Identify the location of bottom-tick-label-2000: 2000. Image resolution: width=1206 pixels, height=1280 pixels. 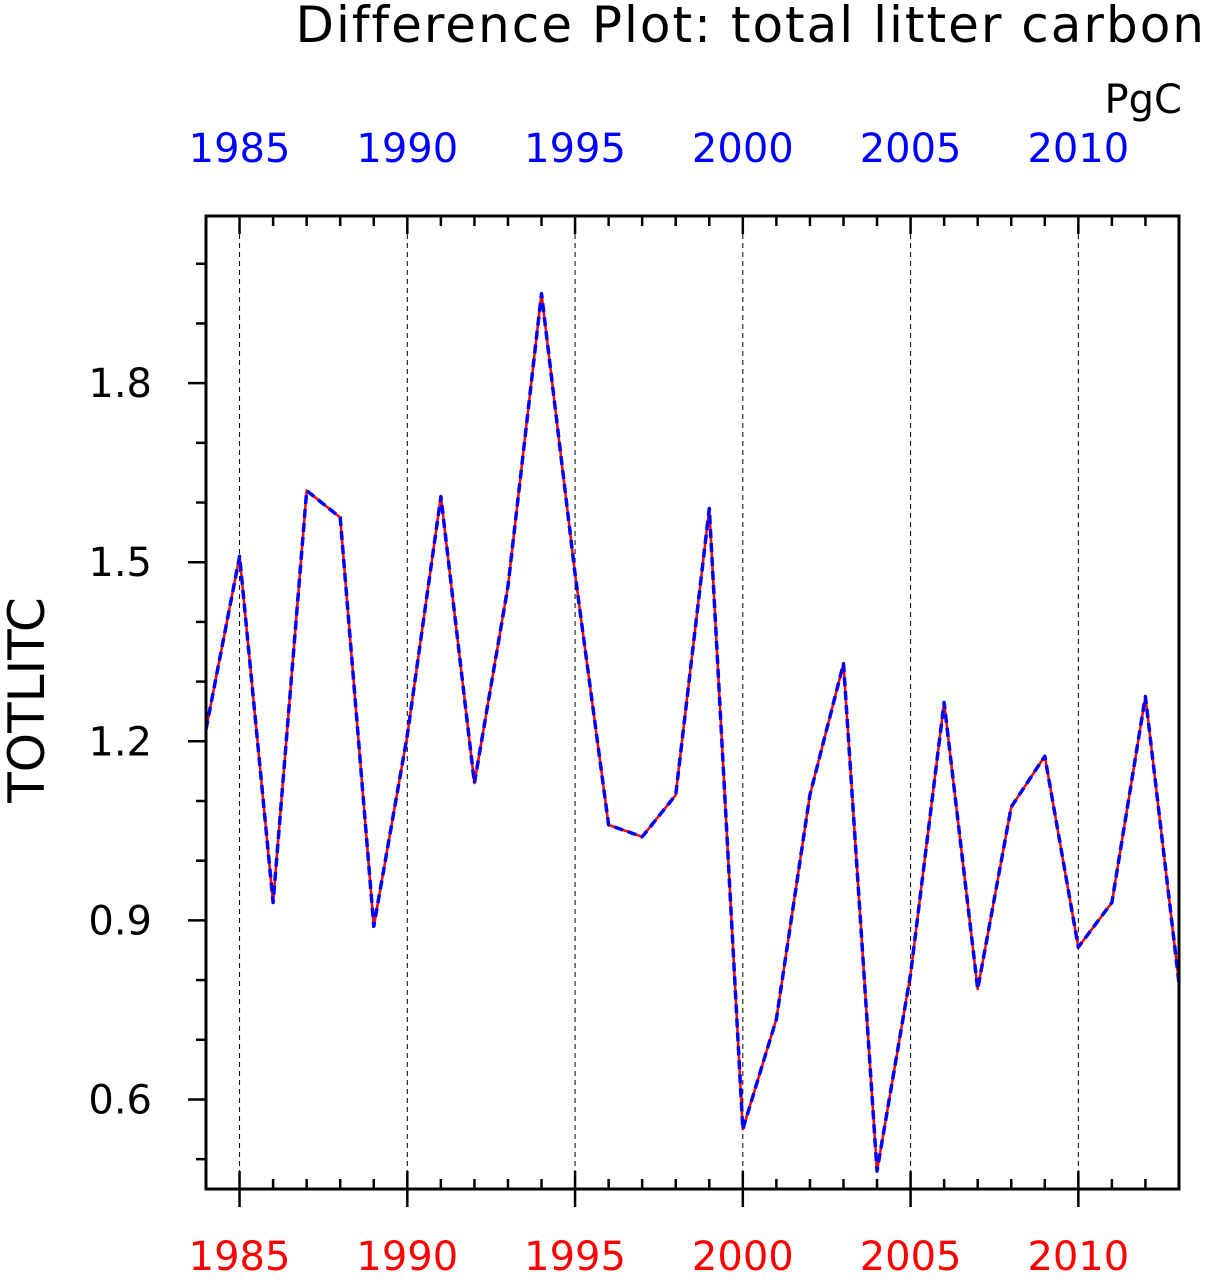
(743, 1257).